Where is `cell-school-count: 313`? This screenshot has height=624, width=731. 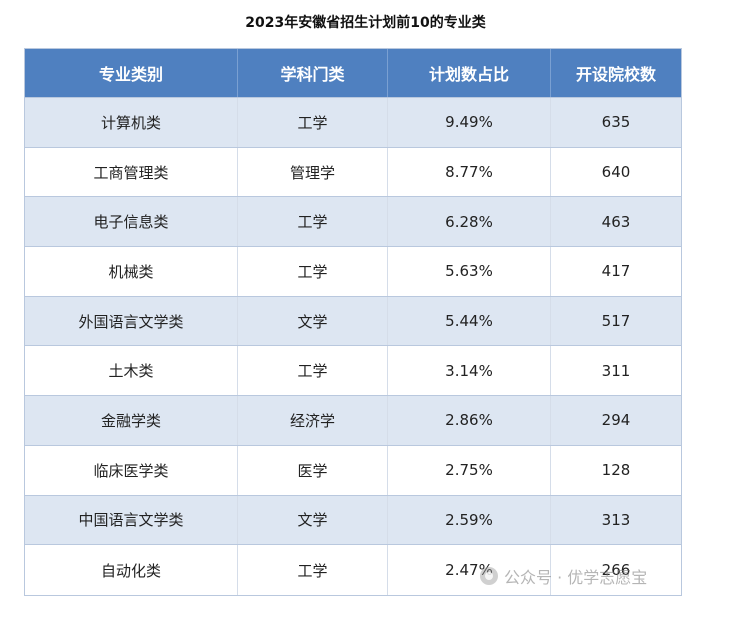 cell-school-count: 313 is located at coordinates (616, 519).